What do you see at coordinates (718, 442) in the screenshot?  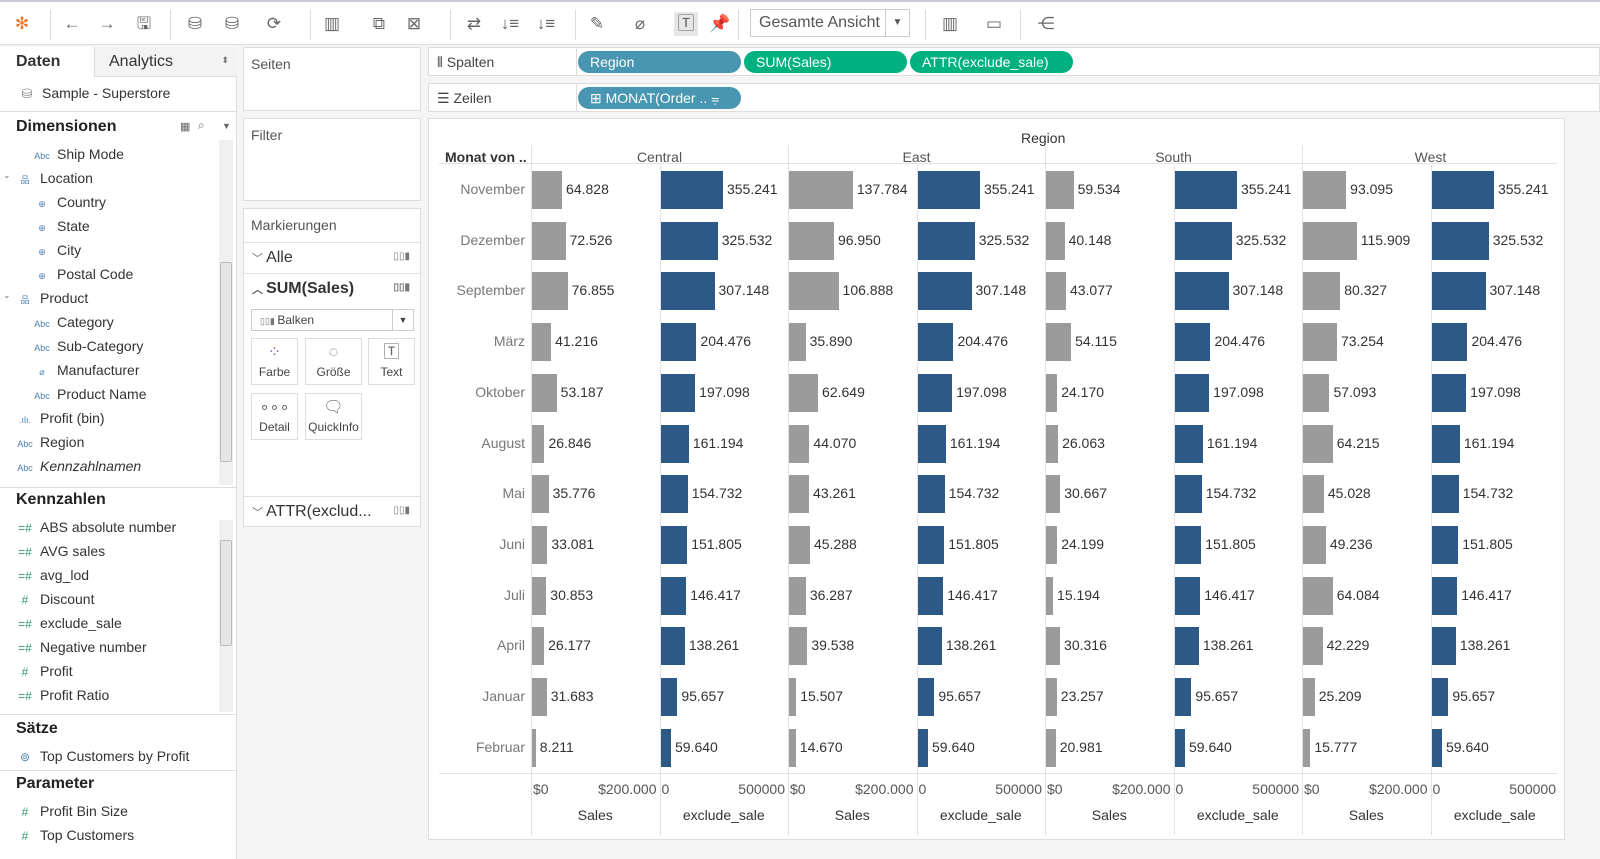 I see `data-label: 161.194` at bounding box center [718, 442].